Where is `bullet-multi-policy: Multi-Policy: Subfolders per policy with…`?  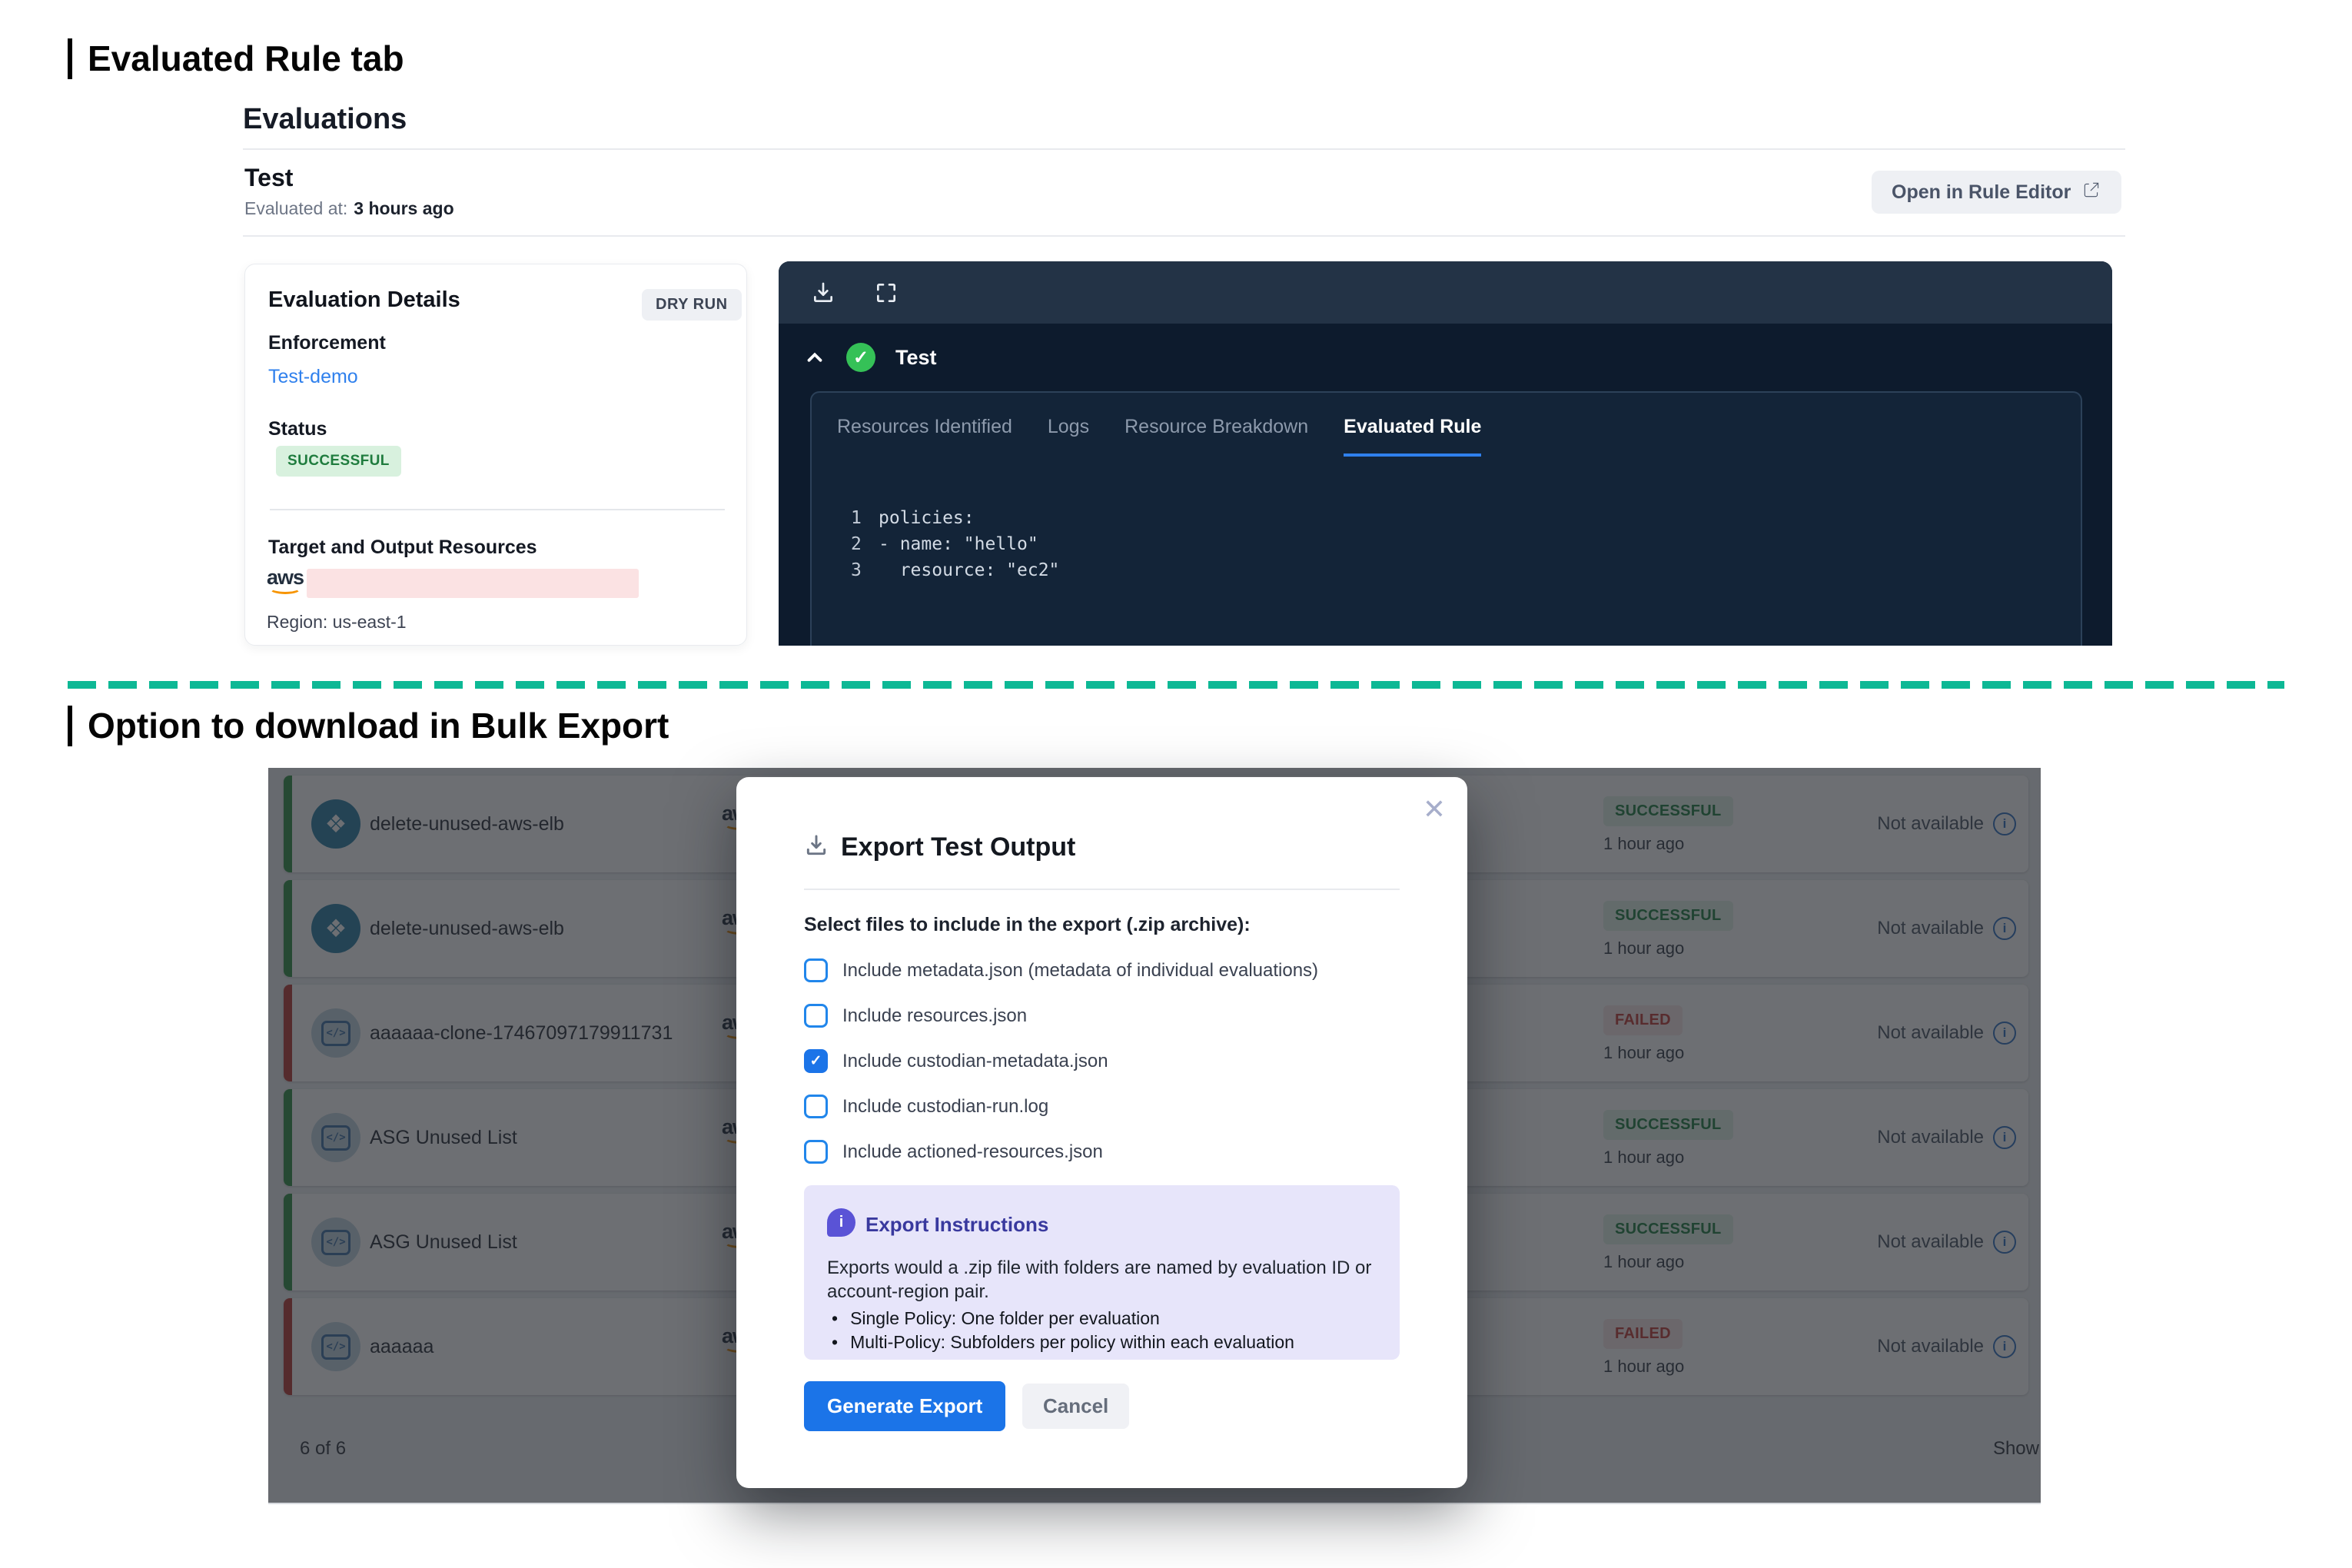
bullet-multi-policy: Multi-Policy: Subfolders per policy with… is located at coordinates (1063, 1342).